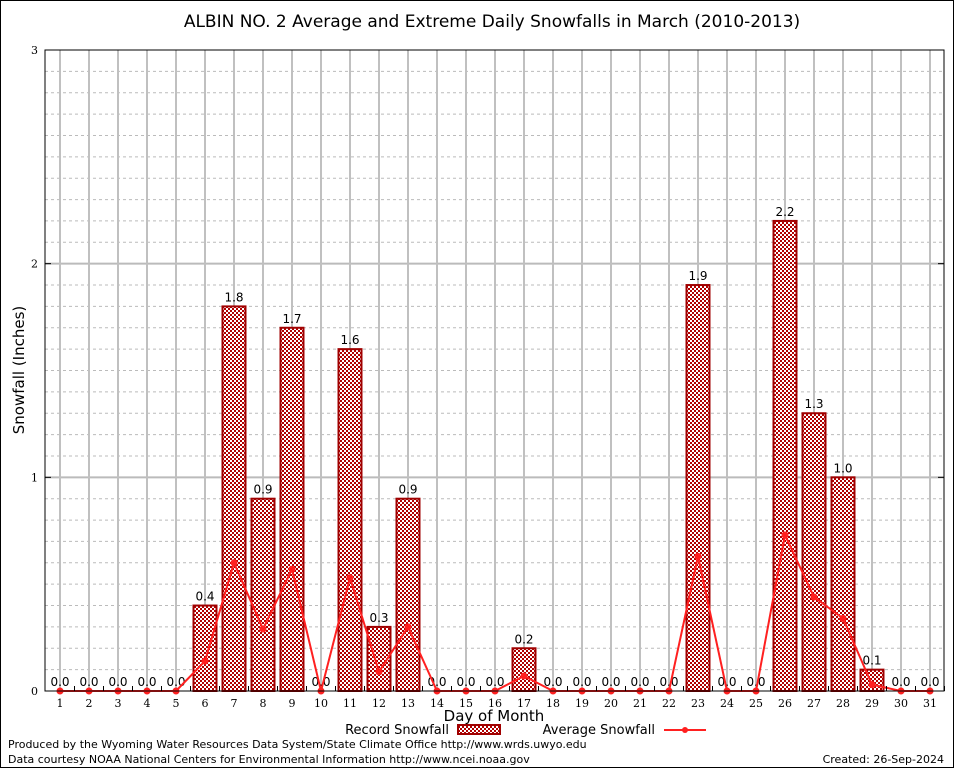 This screenshot has height=772, width=954. What do you see at coordinates (292, 703) in the screenshot?
I see `x-tick-label: 9` at bounding box center [292, 703].